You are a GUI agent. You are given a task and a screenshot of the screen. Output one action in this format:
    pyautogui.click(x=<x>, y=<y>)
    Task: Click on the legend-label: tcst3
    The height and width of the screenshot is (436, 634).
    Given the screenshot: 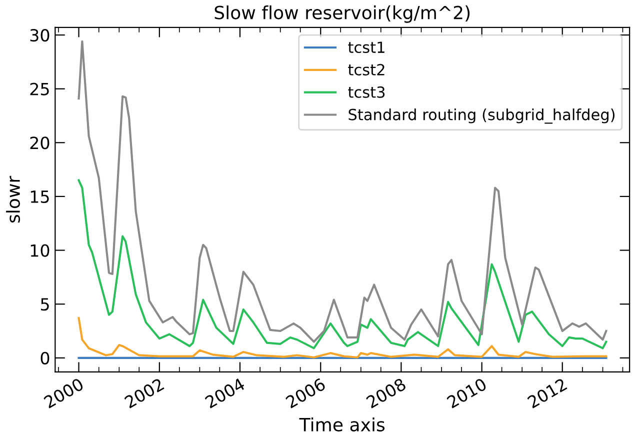 What is the action you would take?
    pyautogui.click(x=366, y=92)
    